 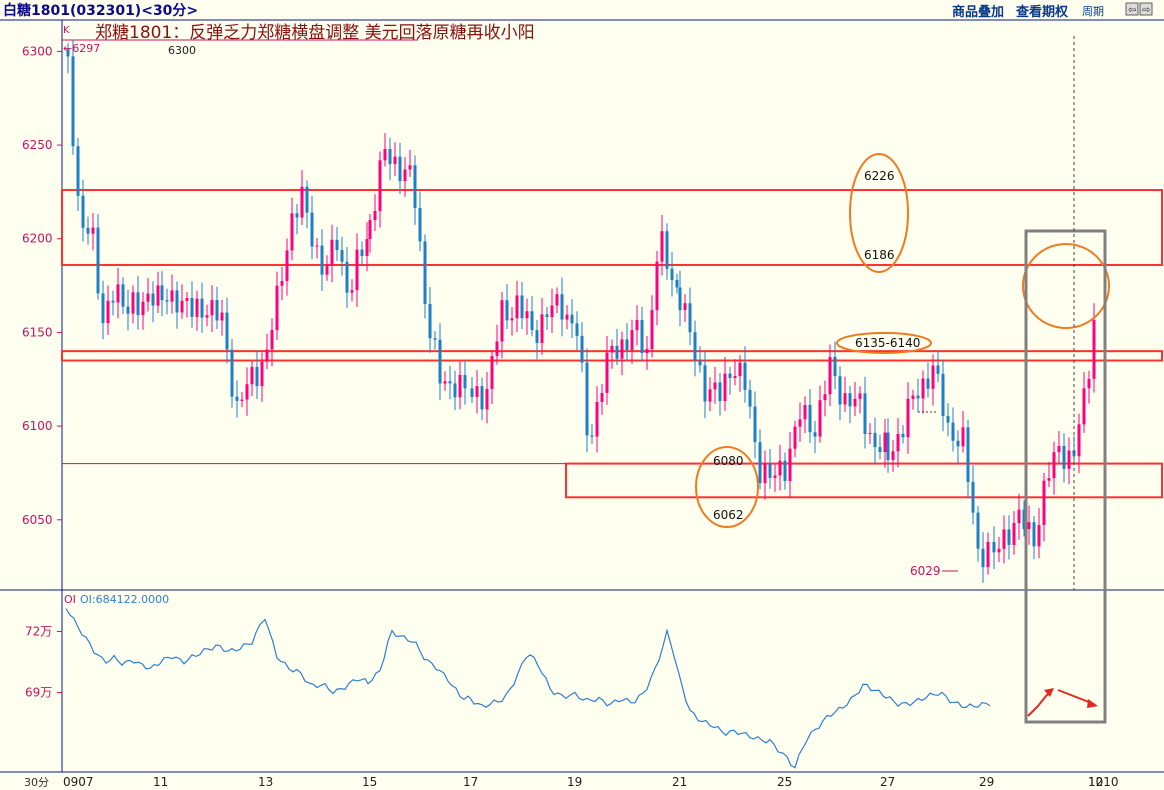 What do you see at coordinates (887, 343) in the screenshot?
I see `level-6135-6140-label: 6135-6140` at bounding box center [887, 343].